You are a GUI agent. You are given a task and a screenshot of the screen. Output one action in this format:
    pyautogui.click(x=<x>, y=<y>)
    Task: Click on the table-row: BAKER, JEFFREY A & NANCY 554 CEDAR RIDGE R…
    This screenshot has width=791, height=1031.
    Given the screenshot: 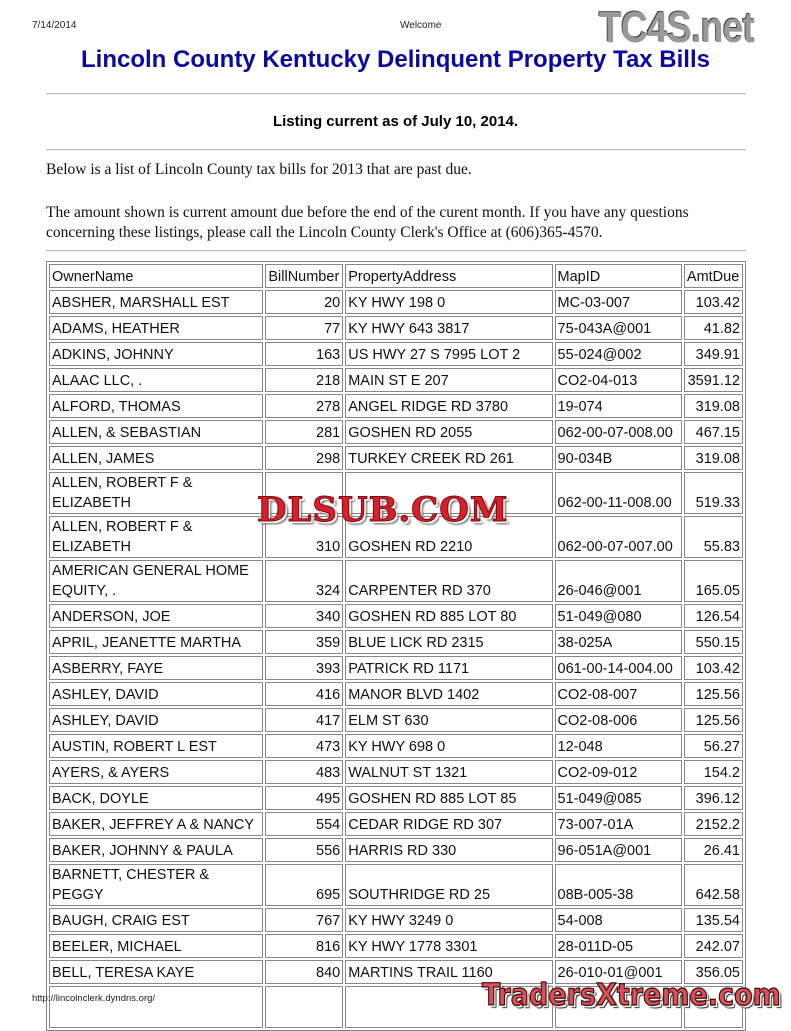 What is the action you would take?
    pyautogui.click(x=396, y=824)
    